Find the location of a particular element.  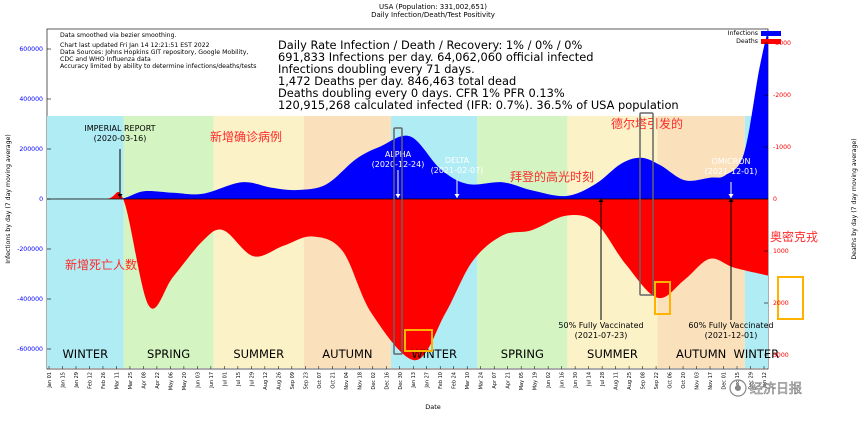

left-axis-tick-label: 200000 is located at coordinates (31, 149).